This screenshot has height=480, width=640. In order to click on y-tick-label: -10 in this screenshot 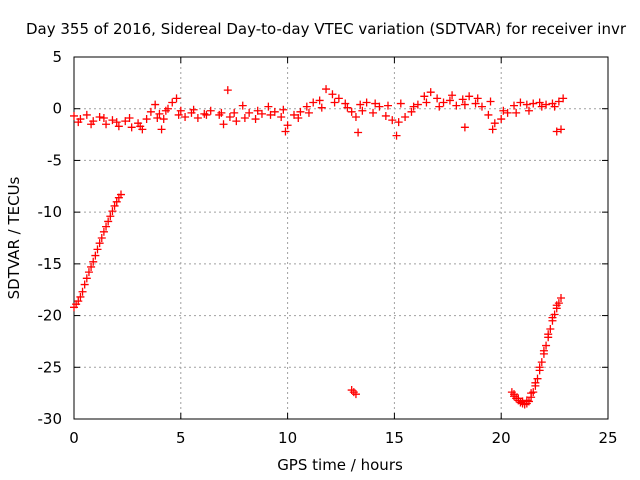, I will do `click(50, 212)`.